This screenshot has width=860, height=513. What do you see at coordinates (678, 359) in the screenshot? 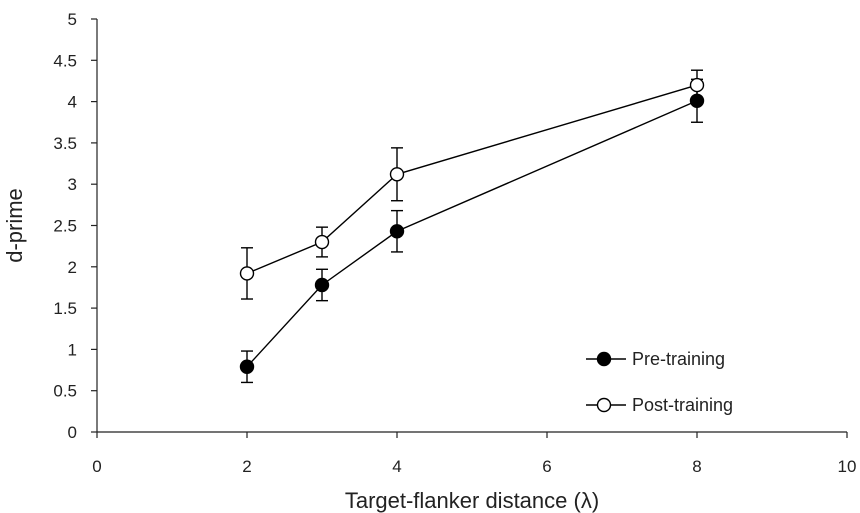
I see `legend-label-pre-training: Pre-training` at bounding box center [678, 359].